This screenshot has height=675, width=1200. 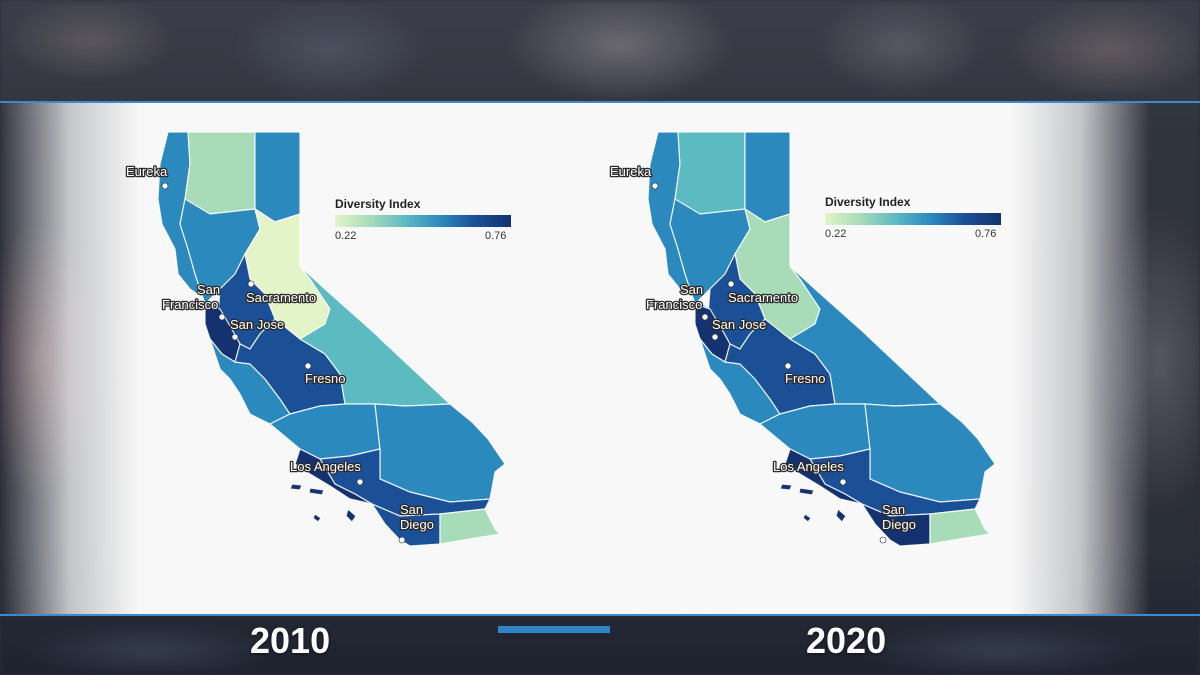 I want to click on bottom-accent-rule, so click(x=600, y=615).